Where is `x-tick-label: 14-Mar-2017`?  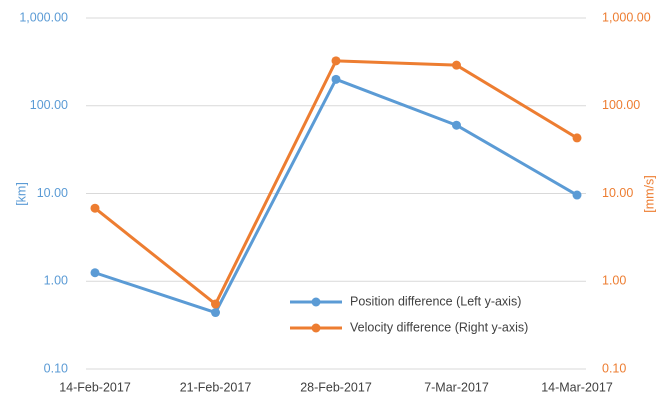 x-tick-label: 14-Mar-2017 is located at coordinates (577, 387).